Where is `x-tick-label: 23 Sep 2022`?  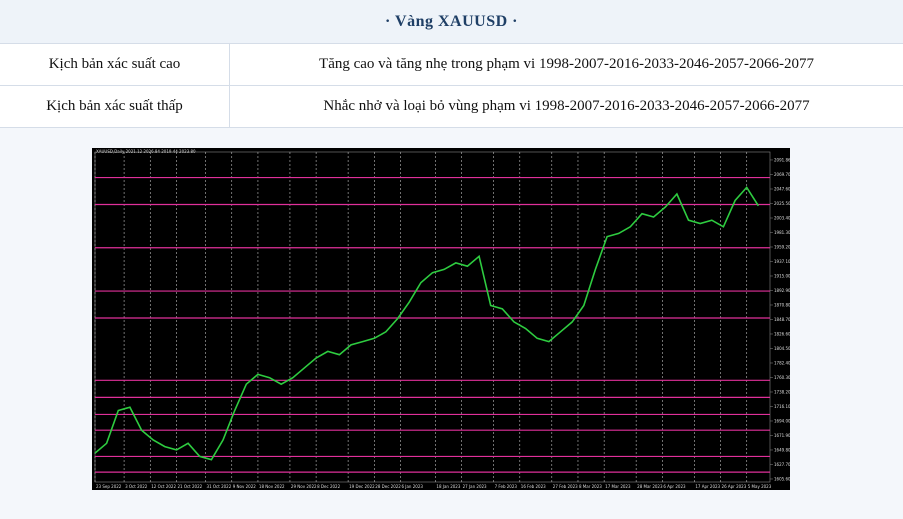 x-tick-label: 23 Sep 2022 is located at coordinates (109, 486).